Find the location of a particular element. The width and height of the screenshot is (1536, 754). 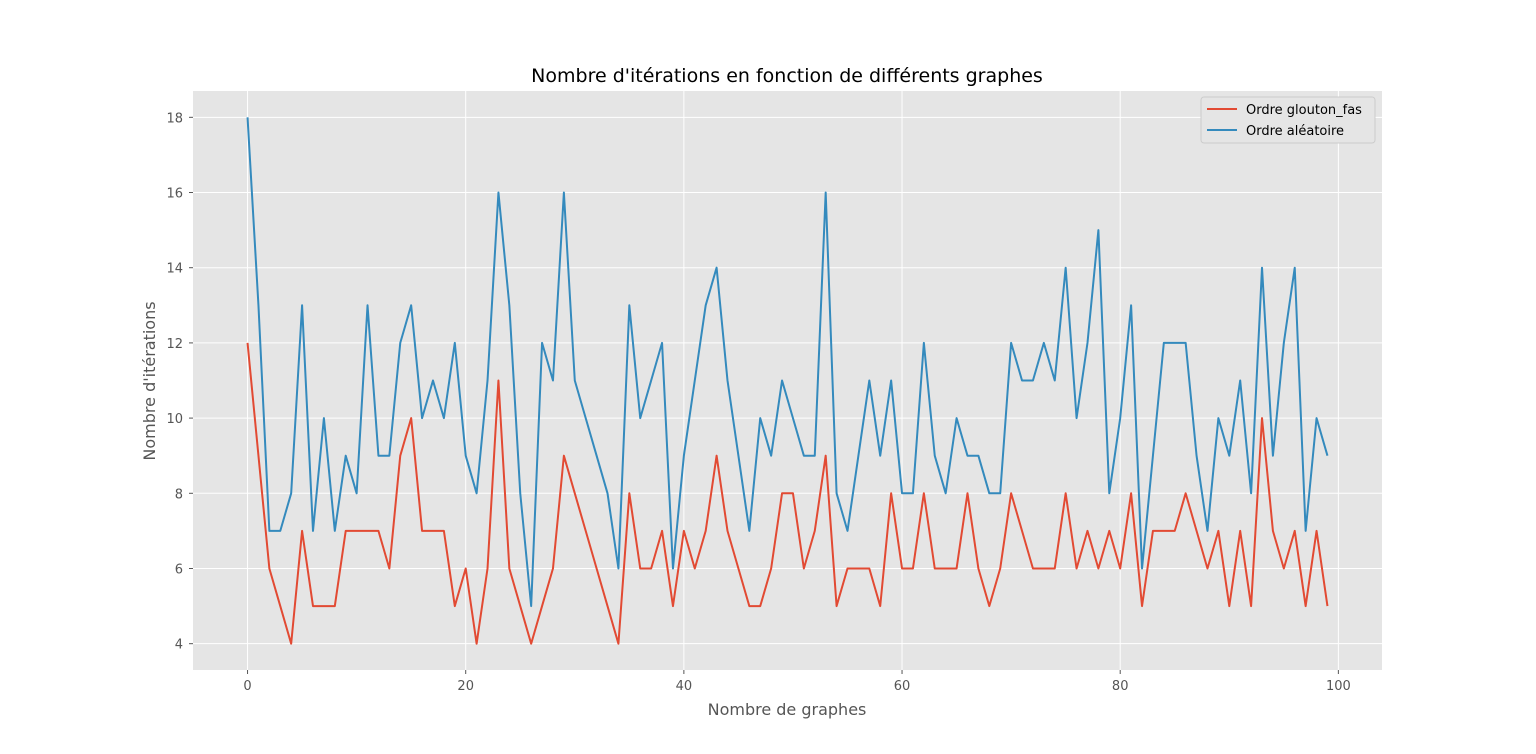

y-tick-label: 6 is located at coordinates (179, 569).